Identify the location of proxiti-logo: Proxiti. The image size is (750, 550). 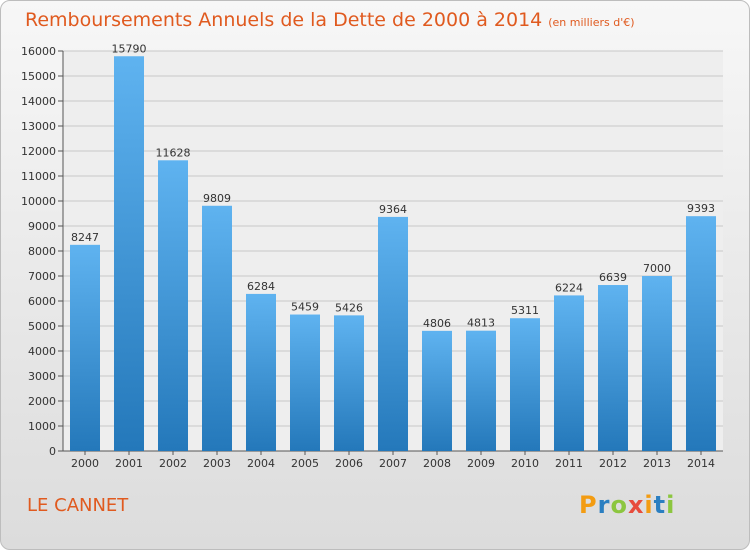
(627, 505).